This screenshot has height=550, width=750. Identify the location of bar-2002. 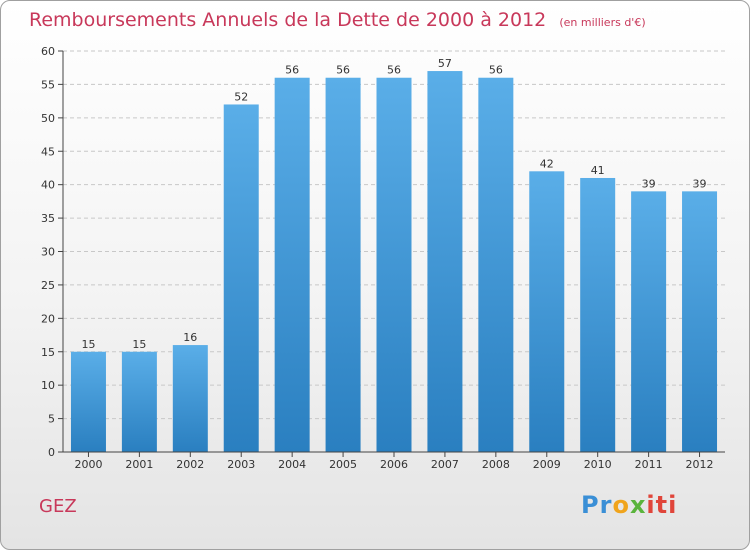
(190, 398).